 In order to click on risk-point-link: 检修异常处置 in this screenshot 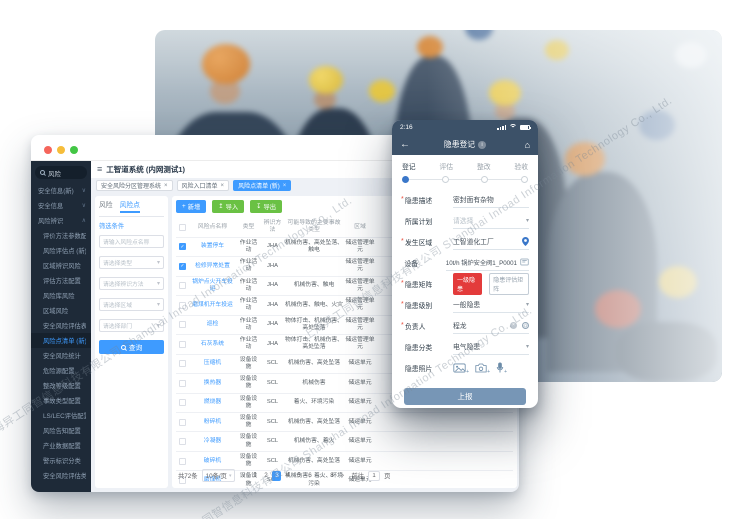, I will do `click(212, 265)`.